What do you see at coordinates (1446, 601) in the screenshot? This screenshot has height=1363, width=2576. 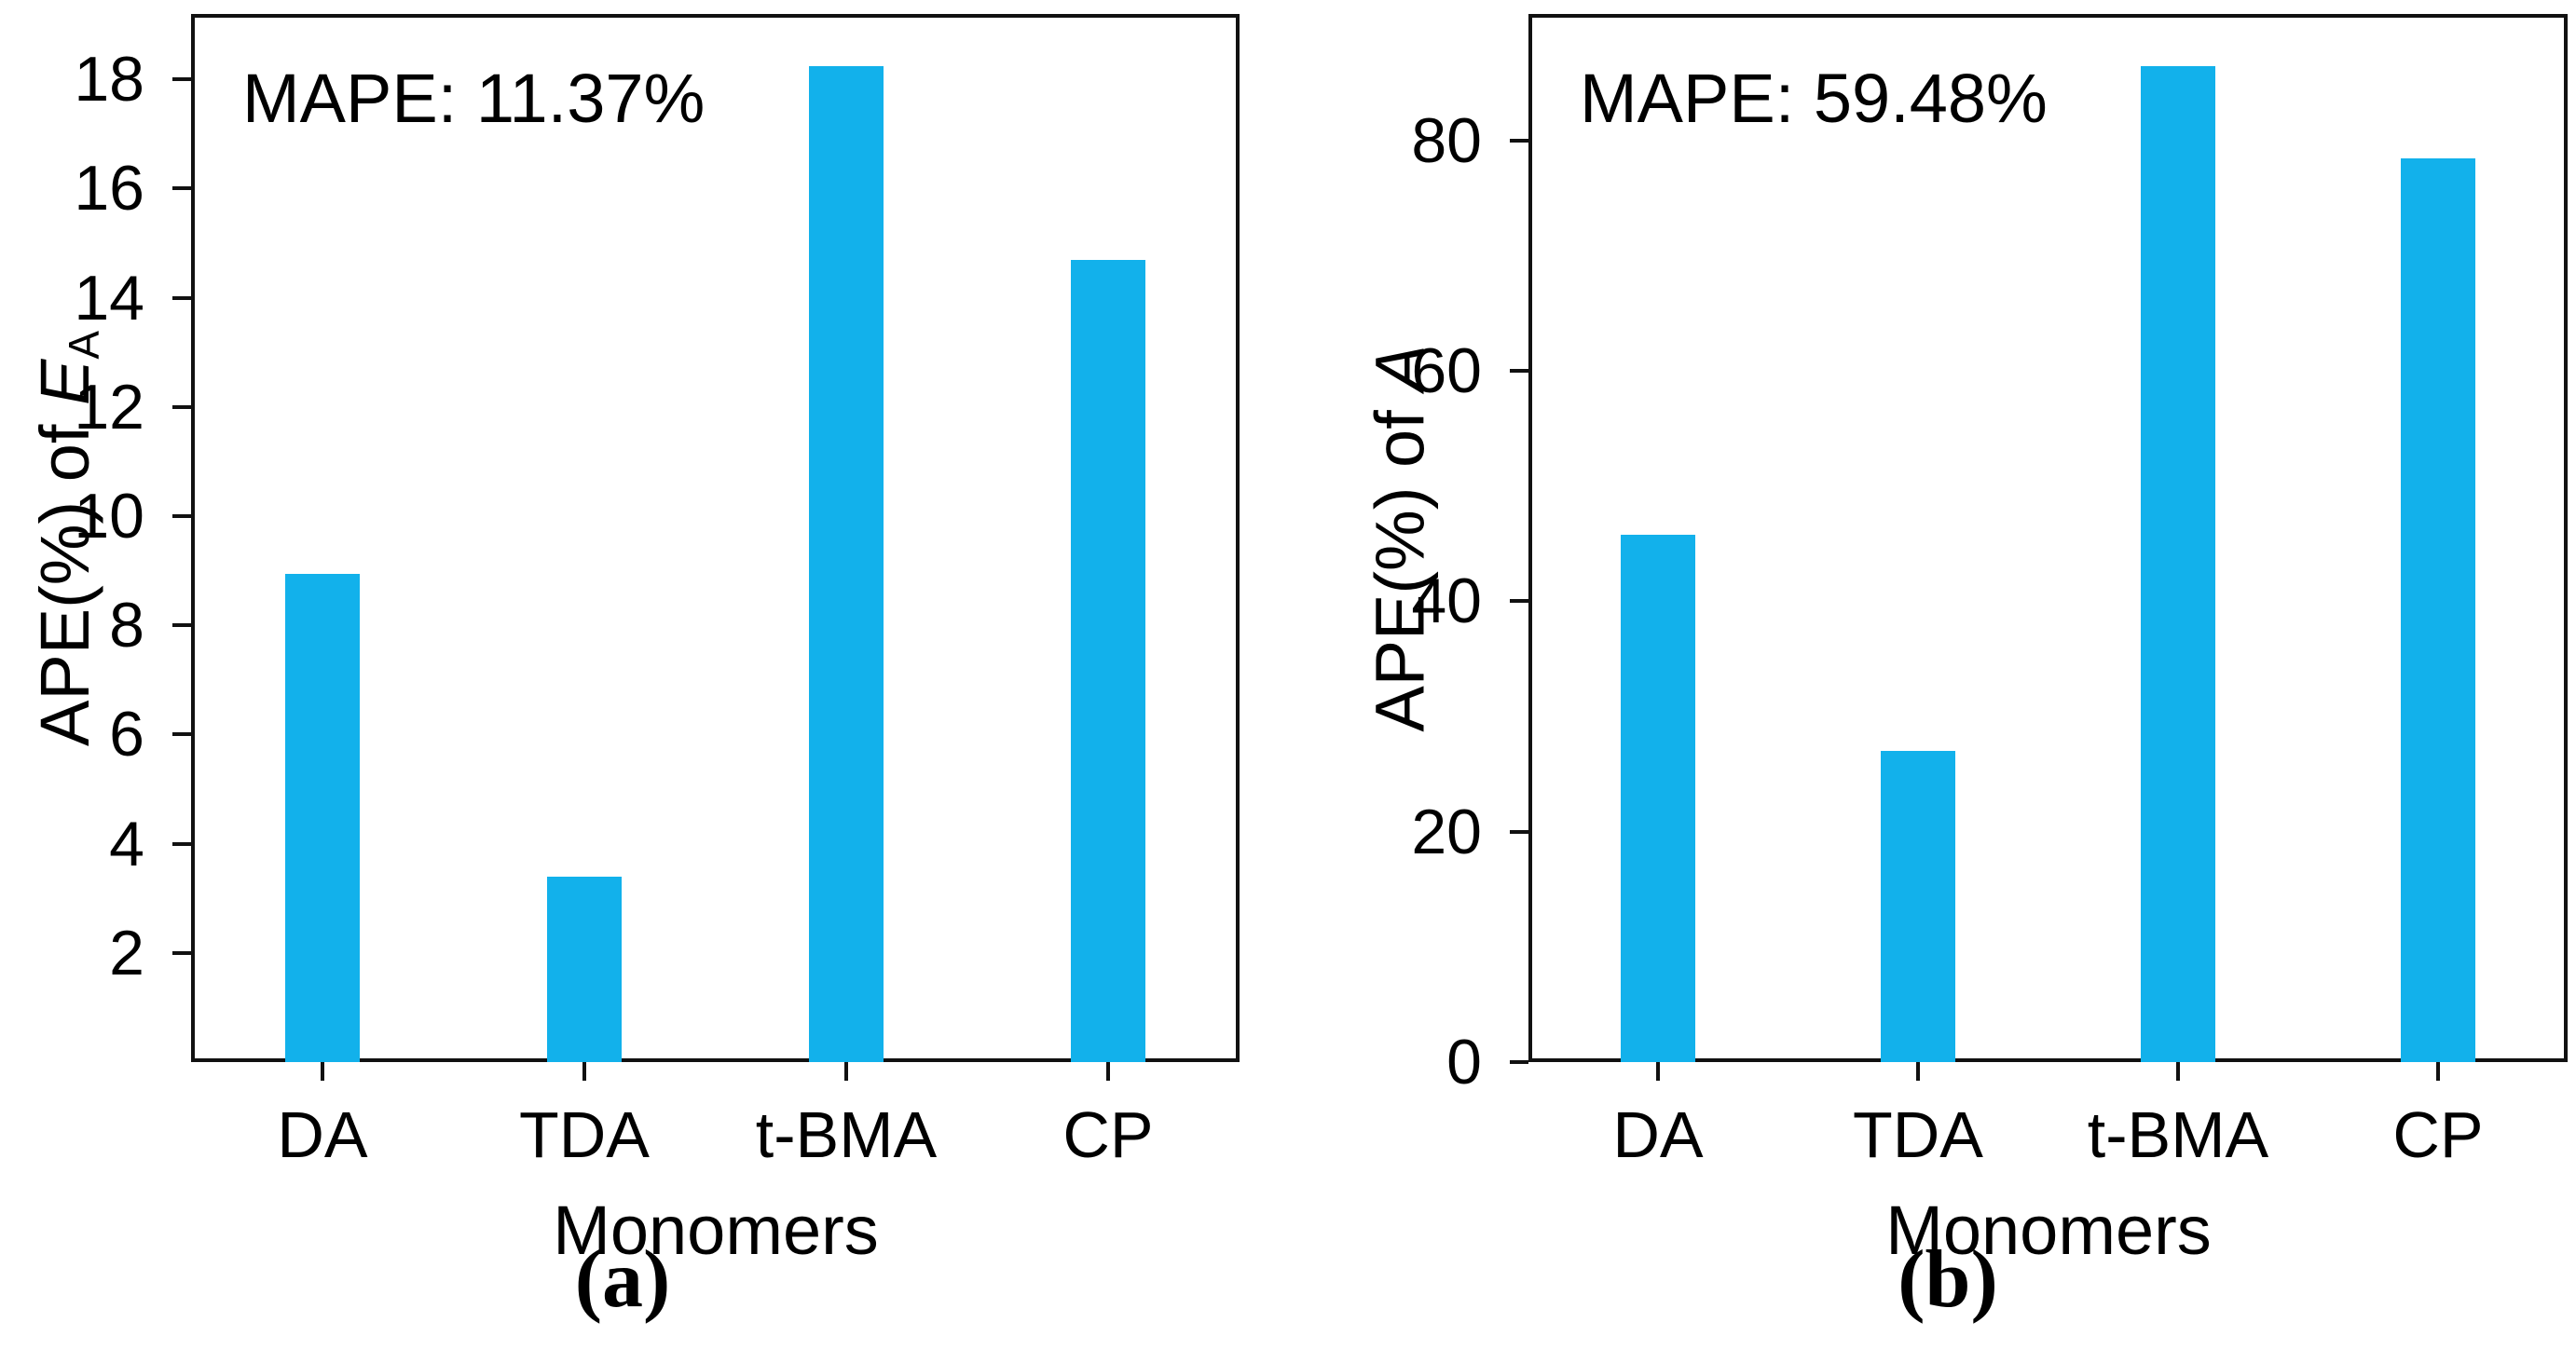 I see `y-tick-label-40: 40` at bounding box center [1446, 601].